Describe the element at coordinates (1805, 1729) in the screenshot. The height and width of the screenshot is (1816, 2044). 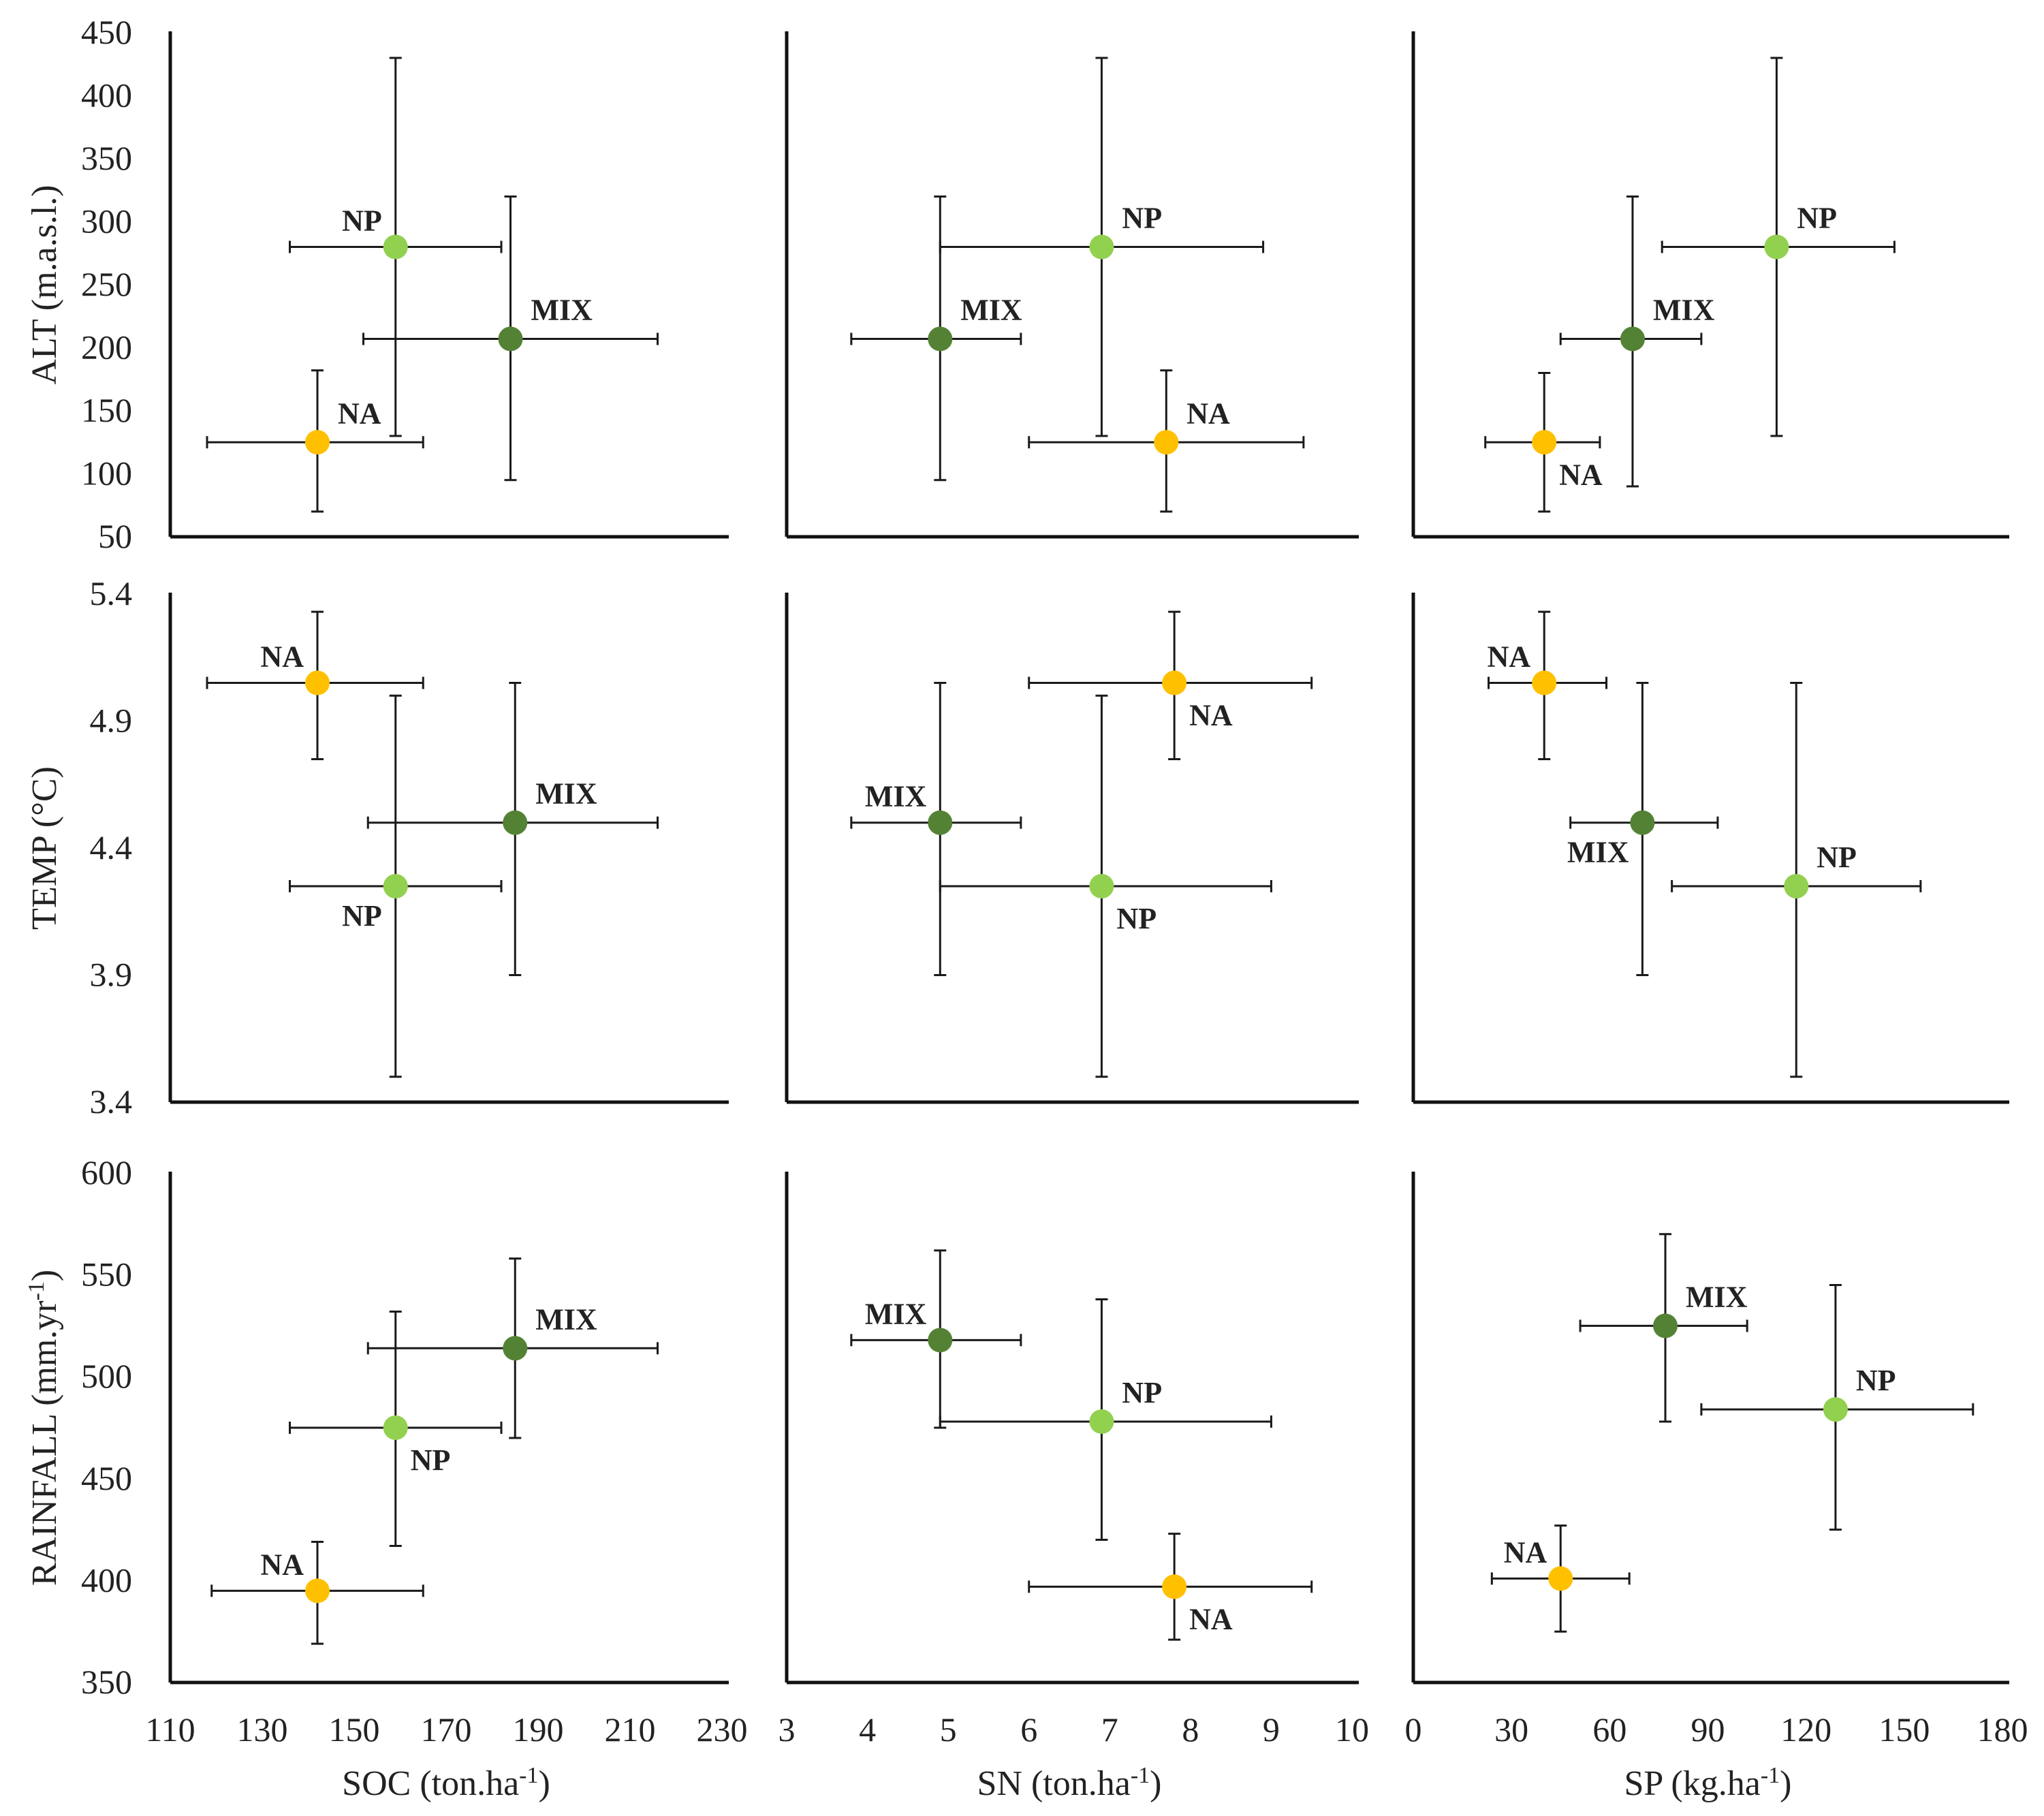
I see `x-tick-label: 120` at that location.